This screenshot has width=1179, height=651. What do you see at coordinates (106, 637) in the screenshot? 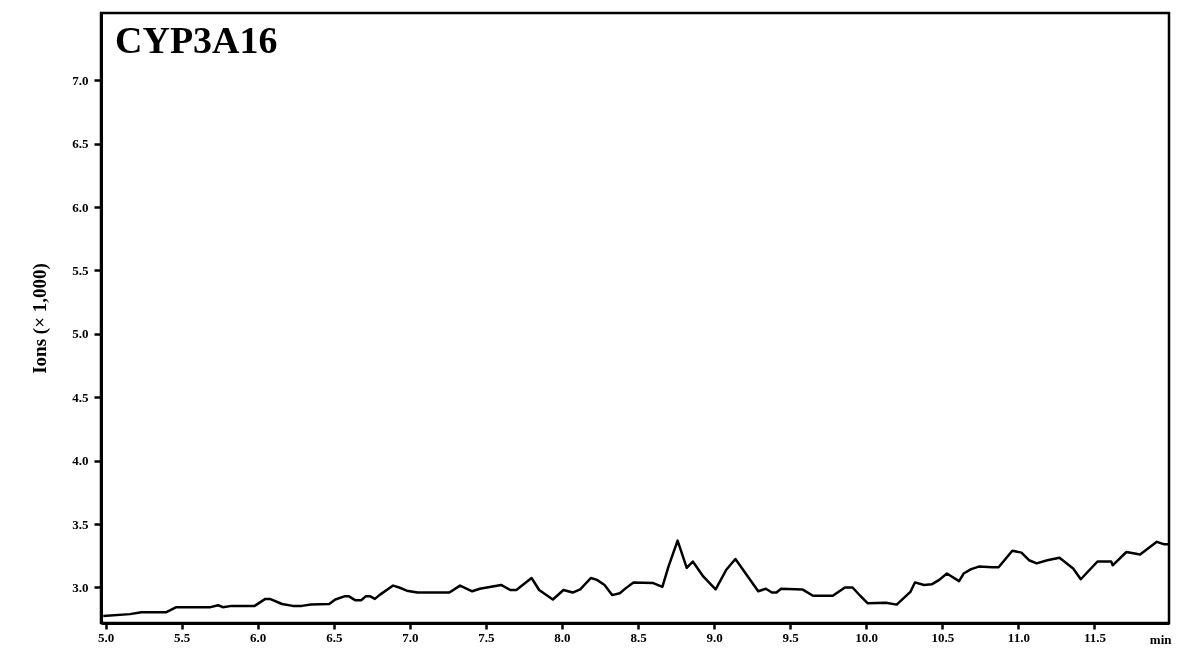
I see `x-tick-label: 5.0` at bounding box center [106, 637].